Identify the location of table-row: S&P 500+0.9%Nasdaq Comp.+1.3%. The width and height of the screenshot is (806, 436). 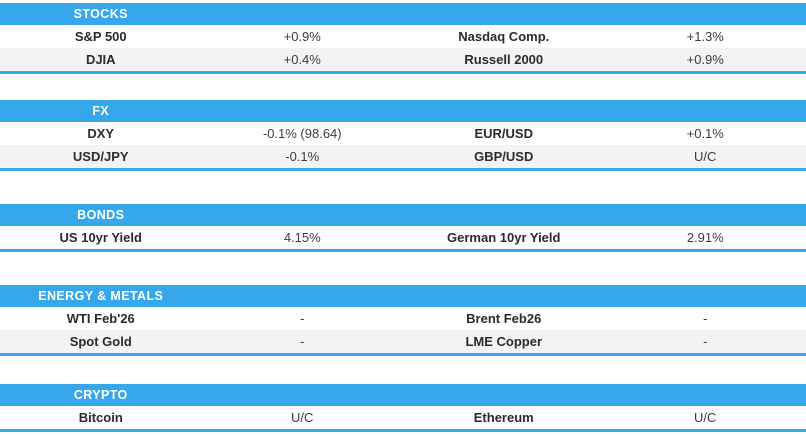
(403, 36).